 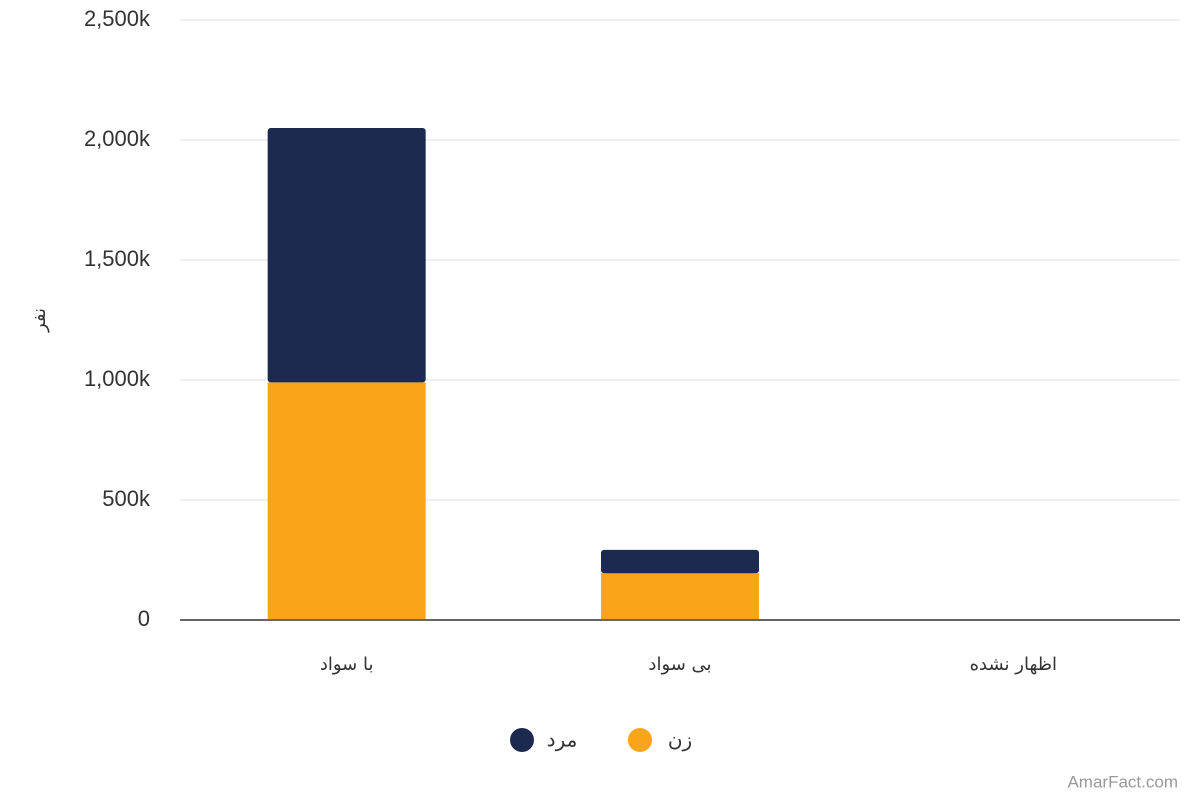 I want to click on y-tick-label: 2,500k, so click(x=117, y=18).